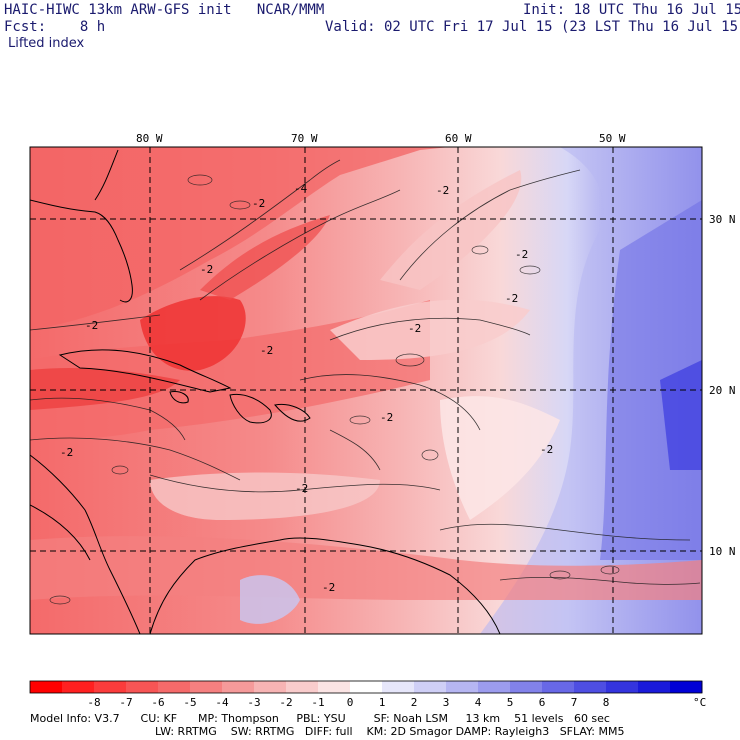 Image resolution: width=740 pixels, height=740 pixels. I want to click on lat-label: 30 N, so click(722, 219).